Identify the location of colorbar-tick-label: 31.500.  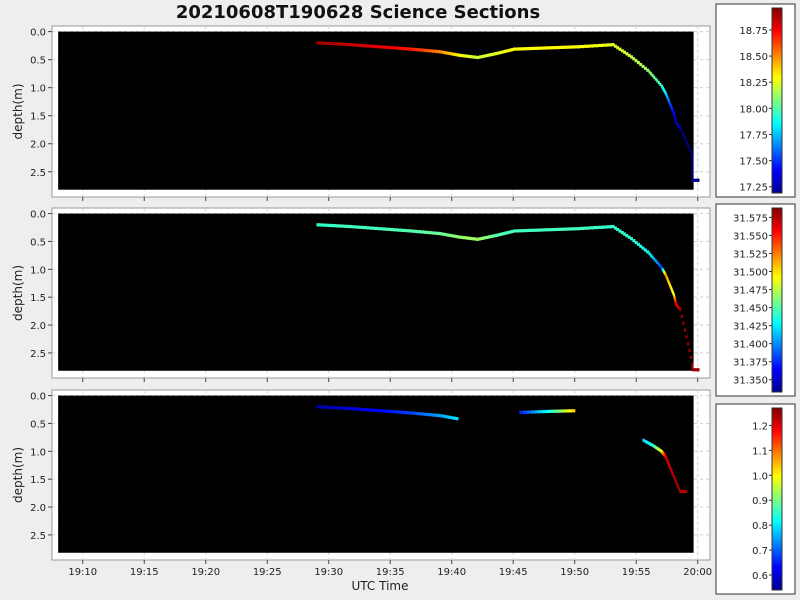
(750, 272).